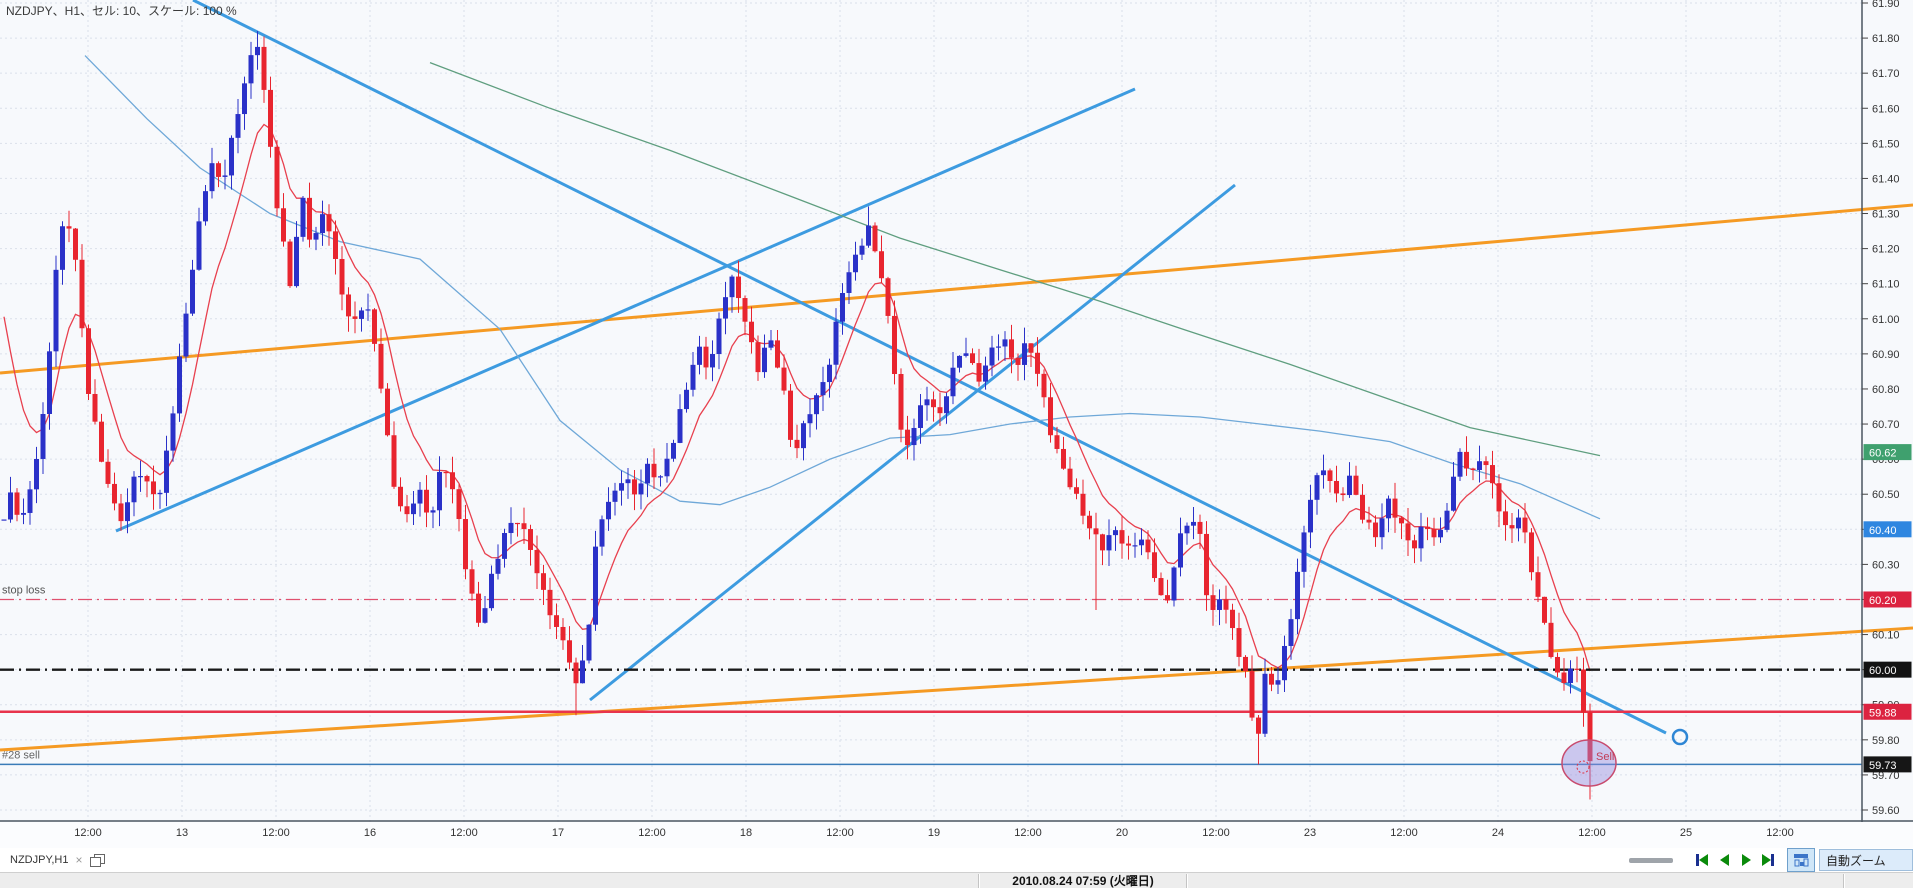  What do you see at coordinates (97, 860) in the screenshot?
I see `restore-window-icon` at bounding box center [97, 860].